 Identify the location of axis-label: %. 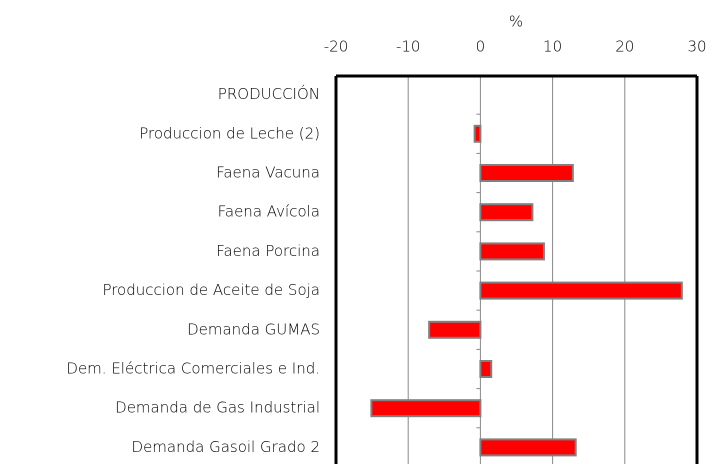
(516, 22).